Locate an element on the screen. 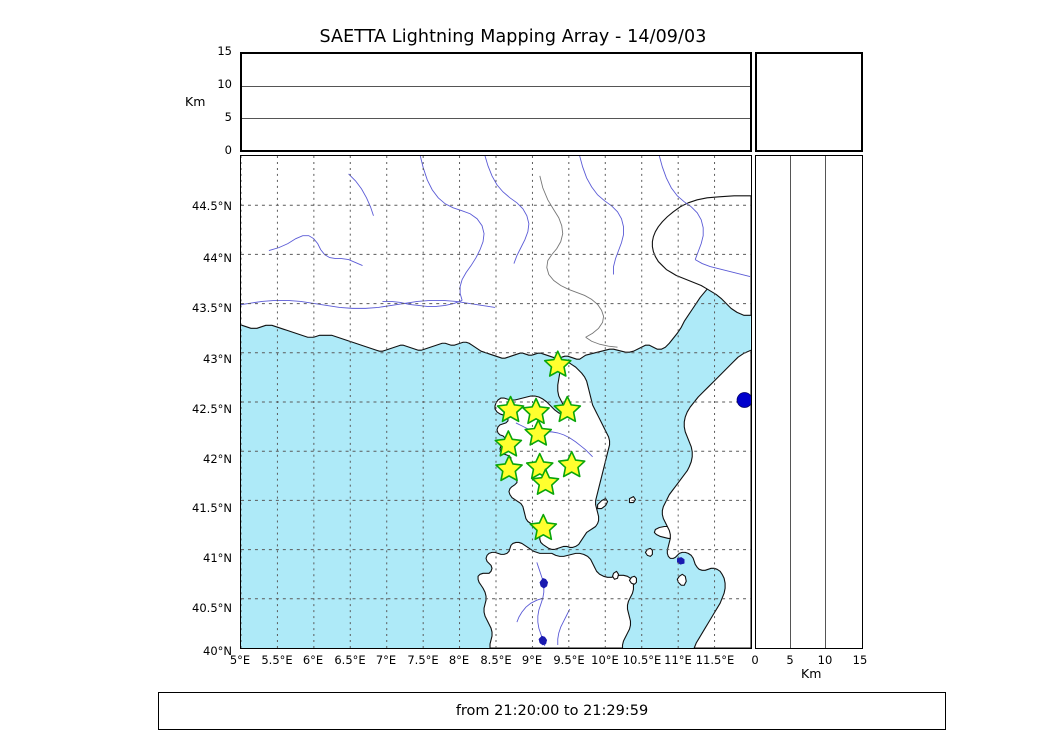 This screenshot has height=750, width=1050. tick-lat-40.5: 40.5°N is located at coordinates (212, 608).